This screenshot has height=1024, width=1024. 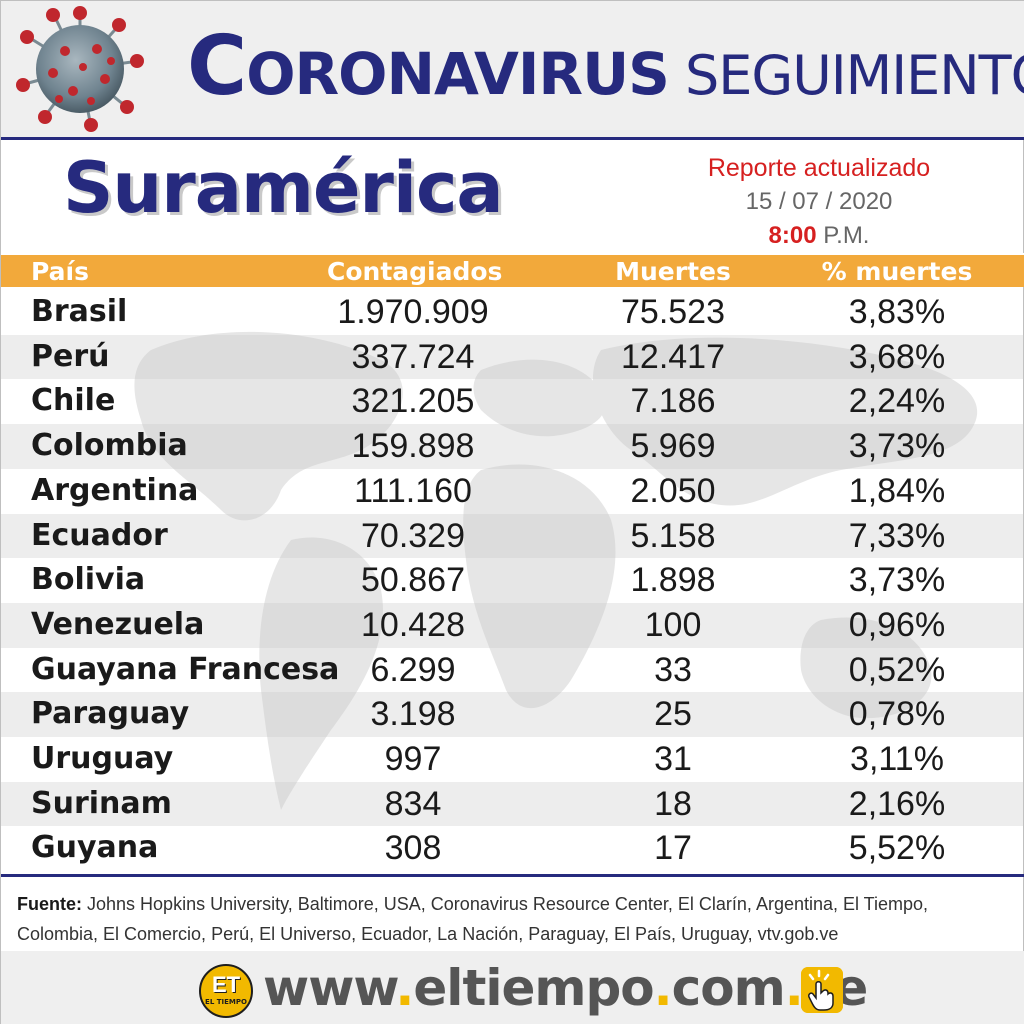 I want to click on cell-country: Surinam, so click(x=101, y=803).